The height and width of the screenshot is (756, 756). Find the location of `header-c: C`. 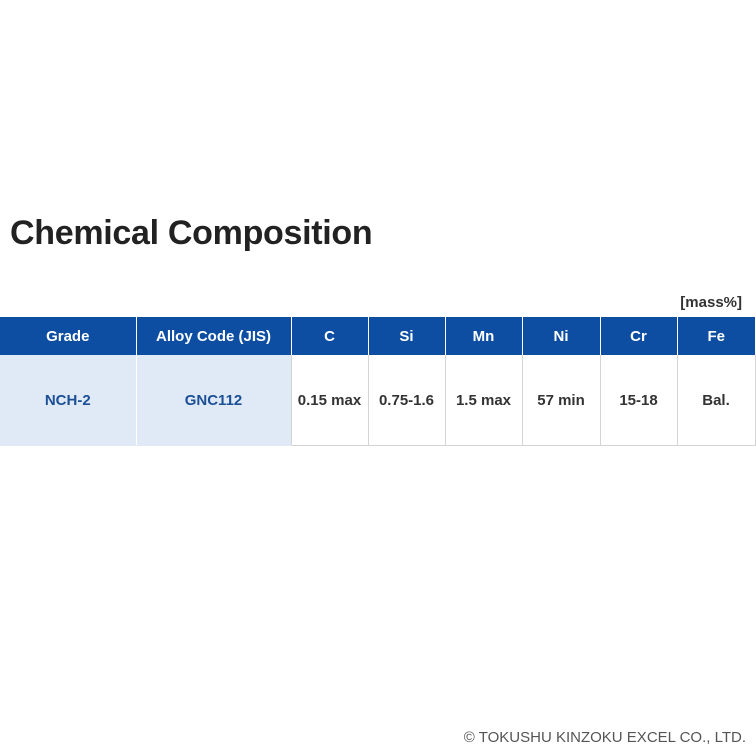

header-c: C is located at coordinates (329, 336).